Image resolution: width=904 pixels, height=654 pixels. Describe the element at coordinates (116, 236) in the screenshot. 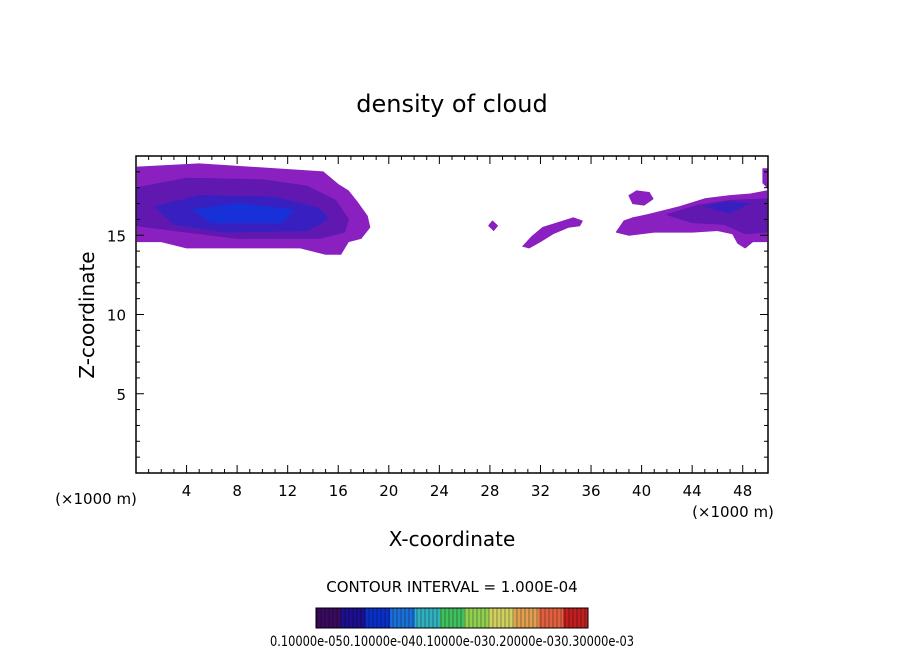

I see `y-tick-label: 15` at that location.